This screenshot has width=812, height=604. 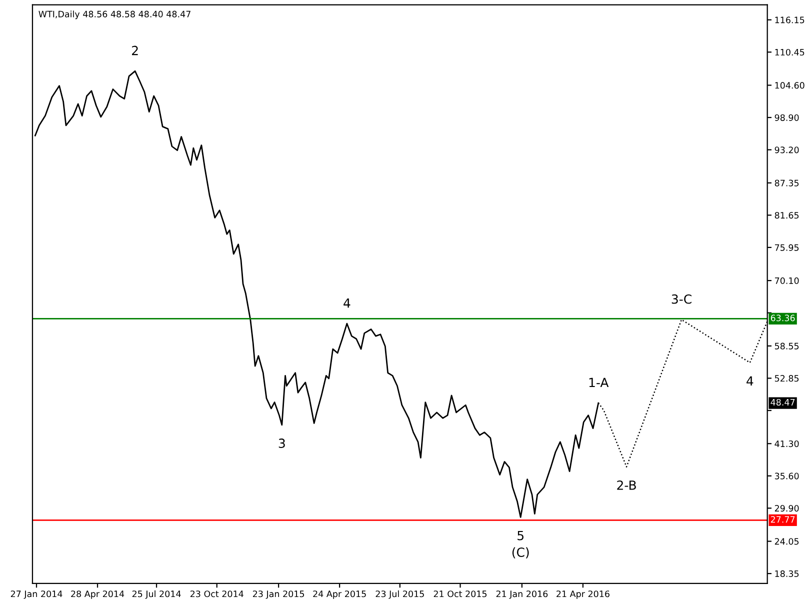 I want to click on y-tick-label: 110.45, so click(x=789, y=52).